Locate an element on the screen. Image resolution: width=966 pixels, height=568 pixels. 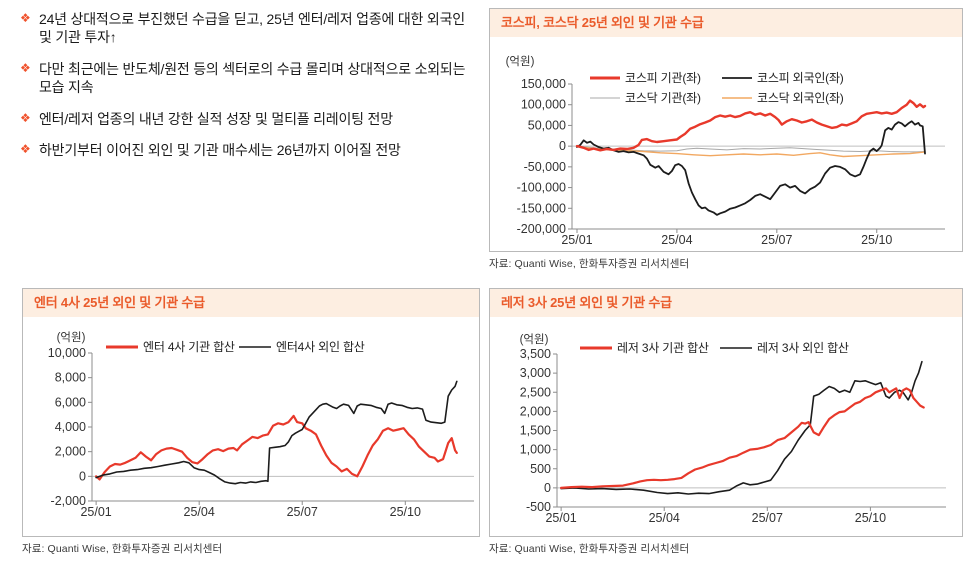
y-tick-label: 3,000 is located at coordinates (535, 373).